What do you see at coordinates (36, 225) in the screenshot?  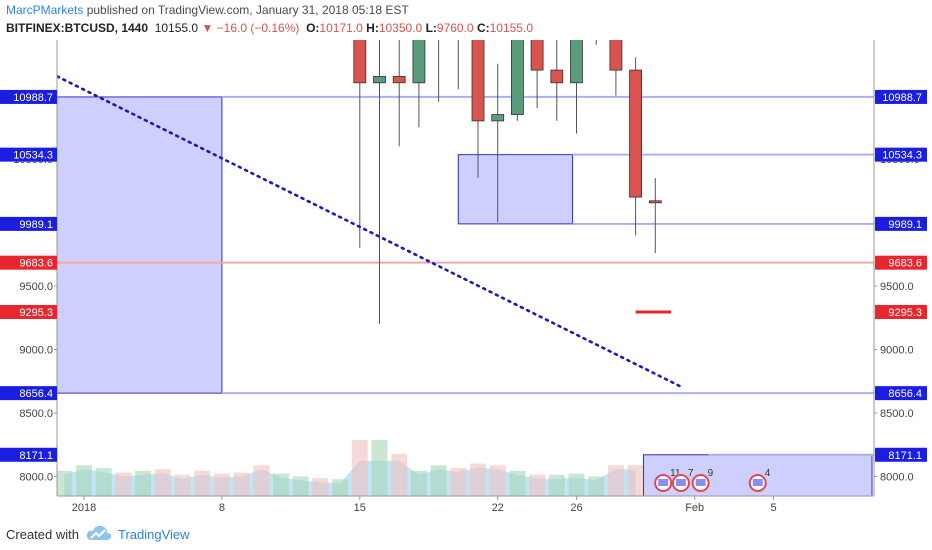 I see `level-badge-label-left: 9989.1` at bounding box center [36, 225].